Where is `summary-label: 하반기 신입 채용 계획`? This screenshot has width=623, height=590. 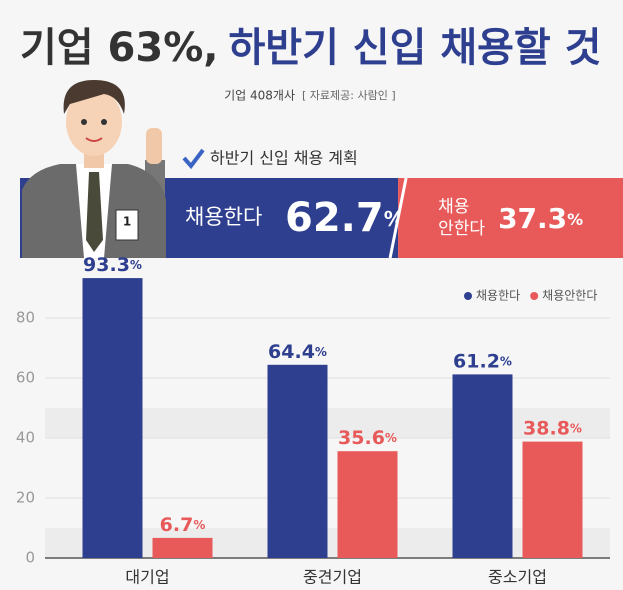
summary-label: 하반기 신입 채용 계획 is located at coordinates (284, 158).